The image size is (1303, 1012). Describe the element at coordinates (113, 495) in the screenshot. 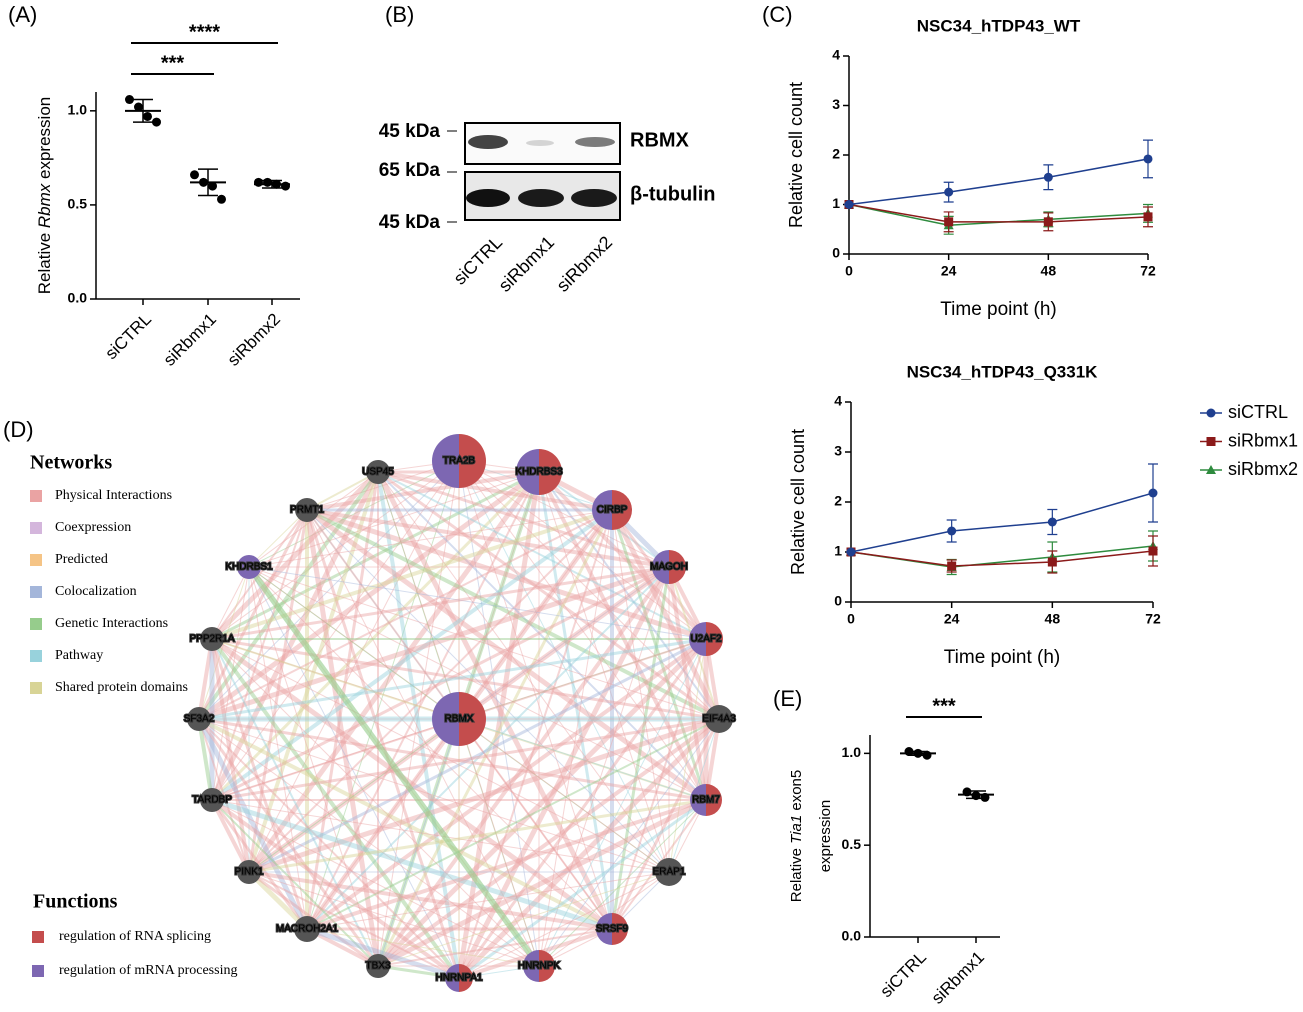

I see `legend-label: Physical Interactions` at that location.